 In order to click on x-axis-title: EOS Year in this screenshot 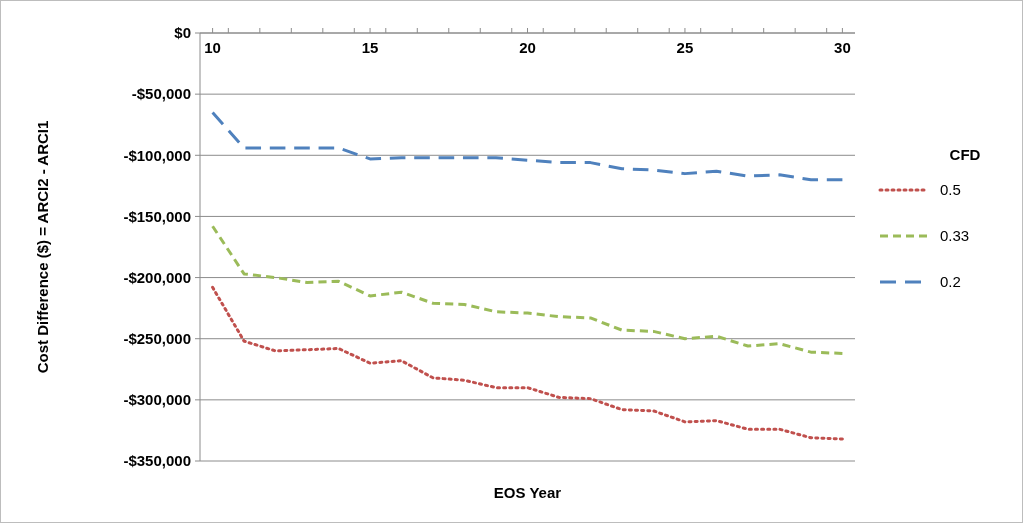, I will do `click(527, 492)`.